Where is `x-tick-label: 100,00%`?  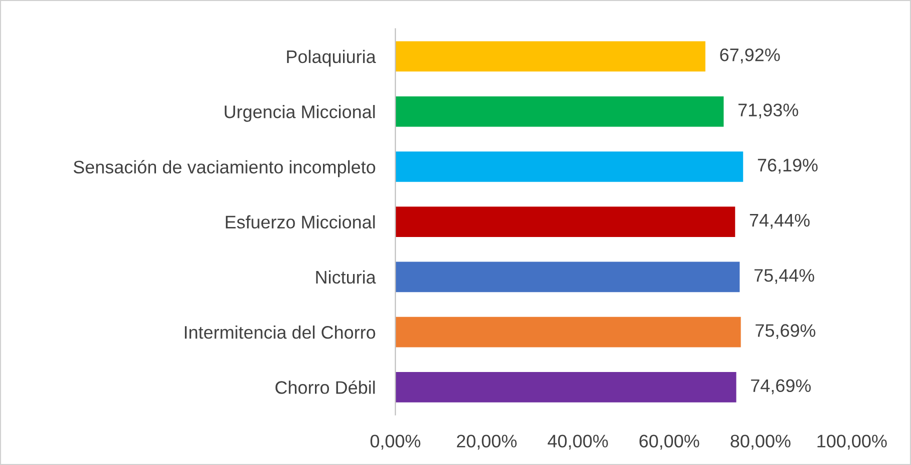 x-tick-label: 100,00% is located at coordinates (852, 442).